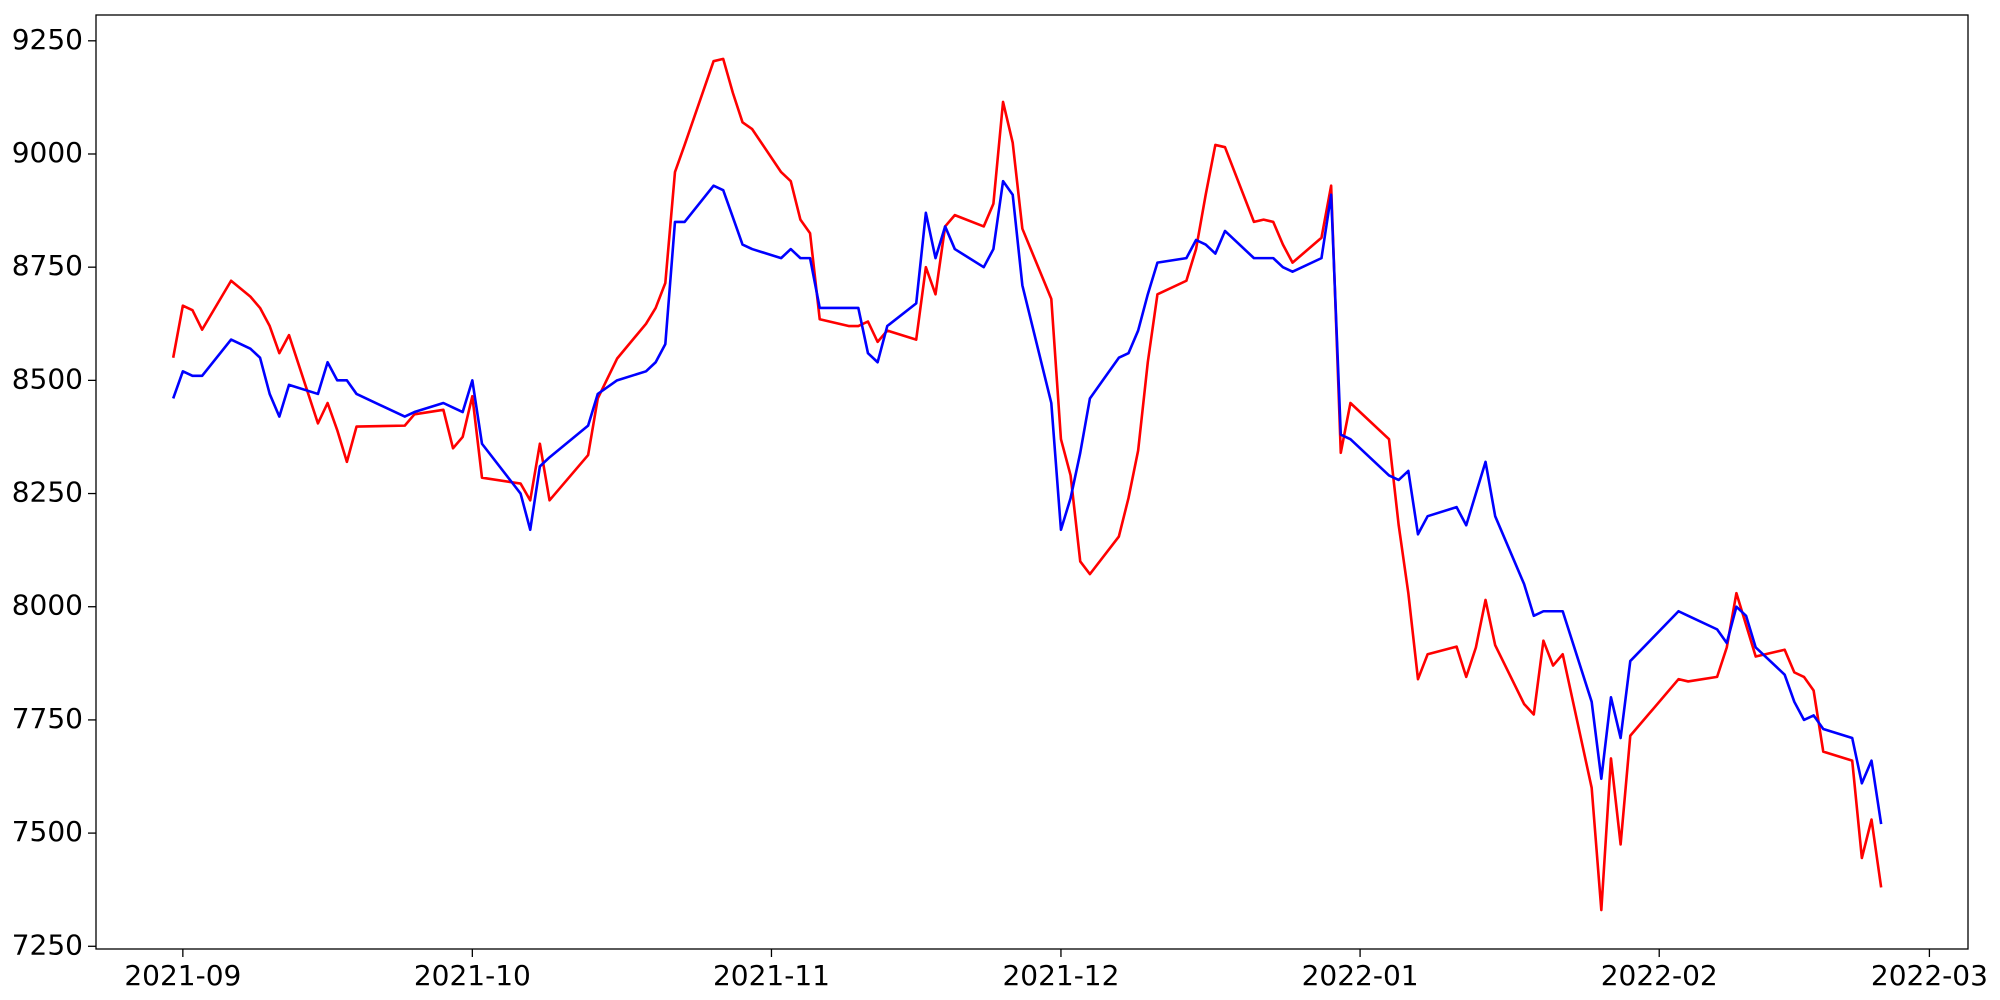  Describe the element at coordinates (47, 944) in the screenshot. I see `y-tick-label: 7250` at that location.